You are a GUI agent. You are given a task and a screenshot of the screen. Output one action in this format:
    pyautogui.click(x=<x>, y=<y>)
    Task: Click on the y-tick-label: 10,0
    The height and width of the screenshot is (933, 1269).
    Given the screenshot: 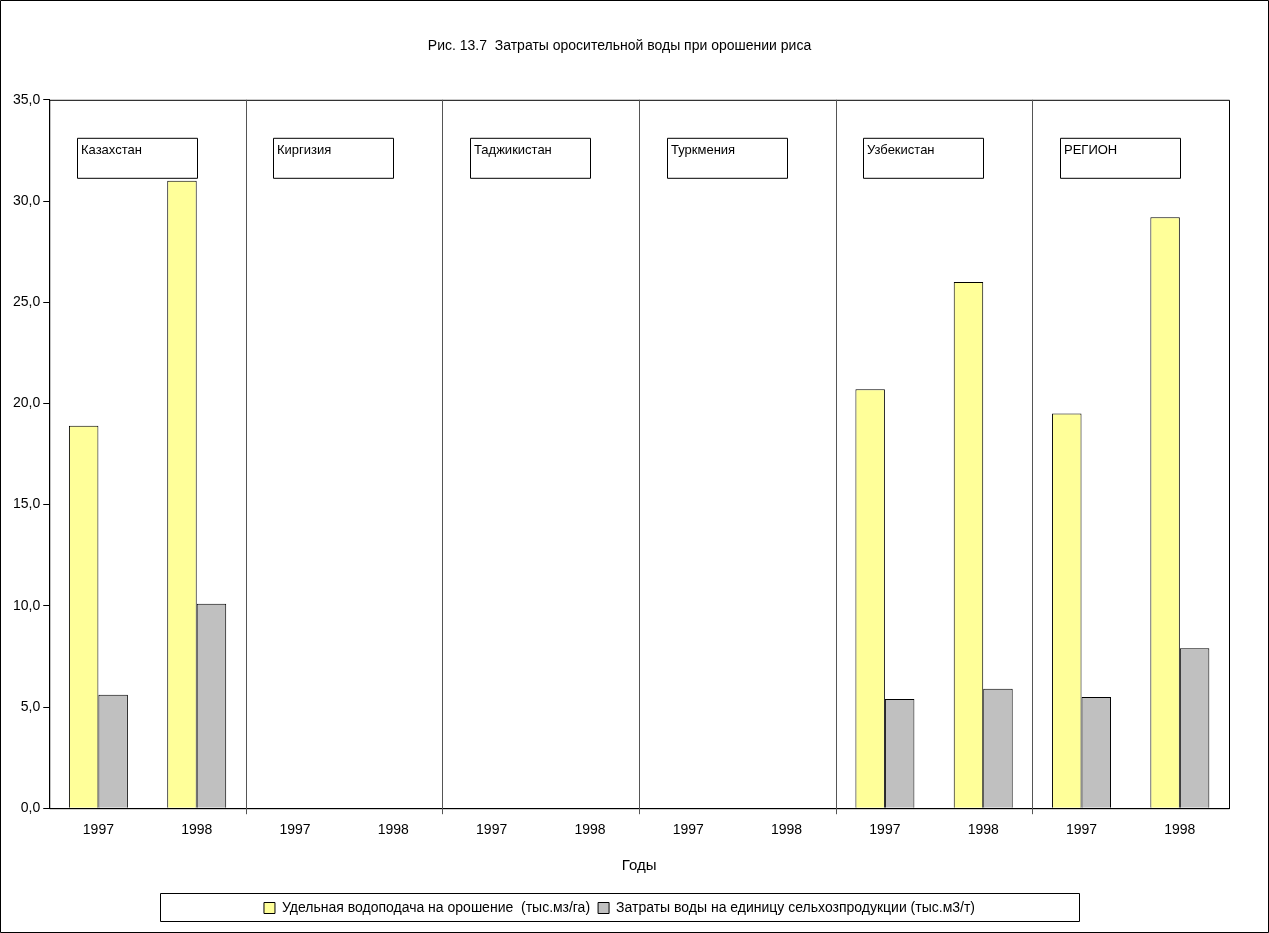 What is the action you would take?
    pyautogui.click(x=27, y=604)
    